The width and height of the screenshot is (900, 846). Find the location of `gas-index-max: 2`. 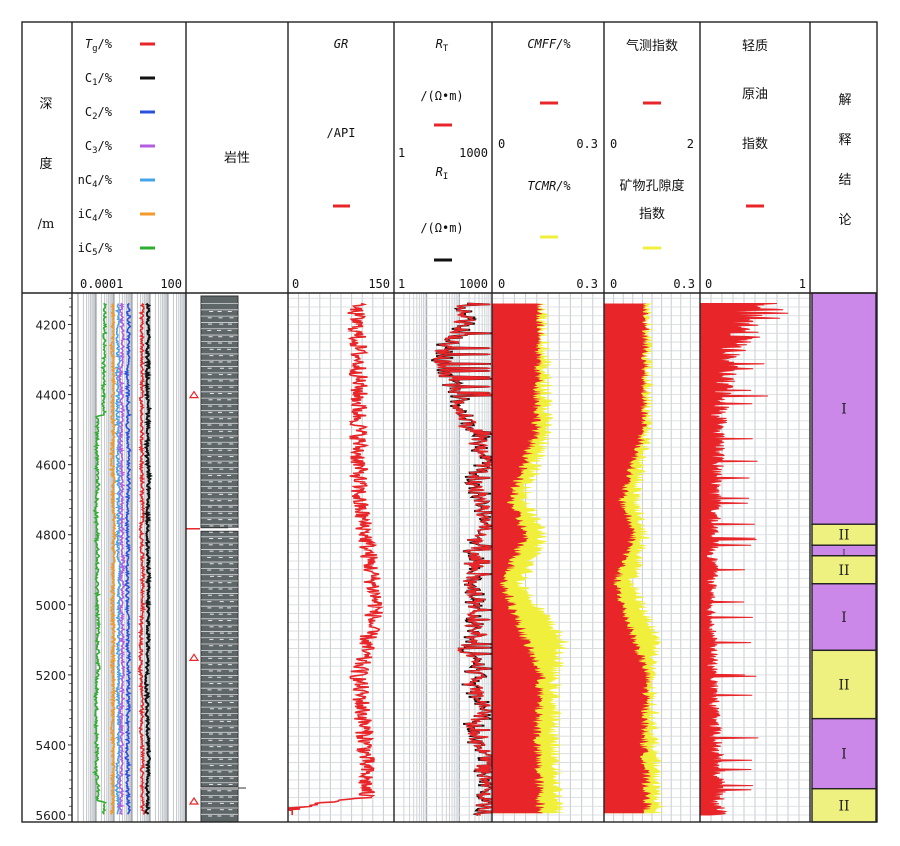

gas-index-max: 2 is located at coordinates (690, 144).